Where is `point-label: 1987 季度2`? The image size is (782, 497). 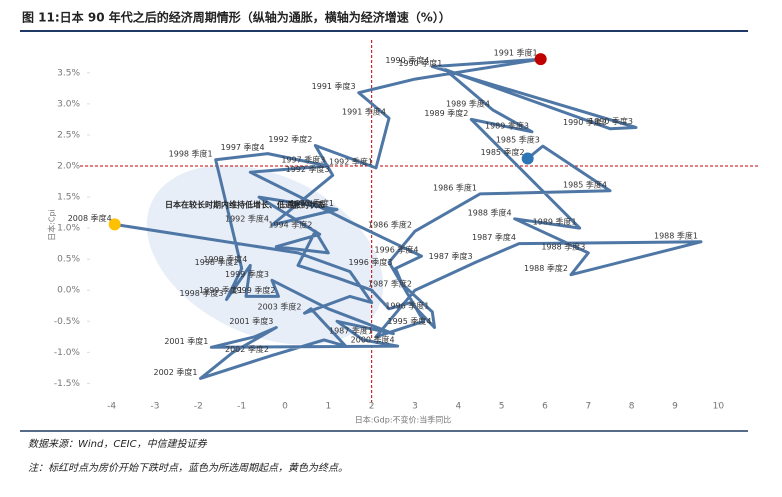
point-label: 1987 季度2 is located at coordinates (390, 284).